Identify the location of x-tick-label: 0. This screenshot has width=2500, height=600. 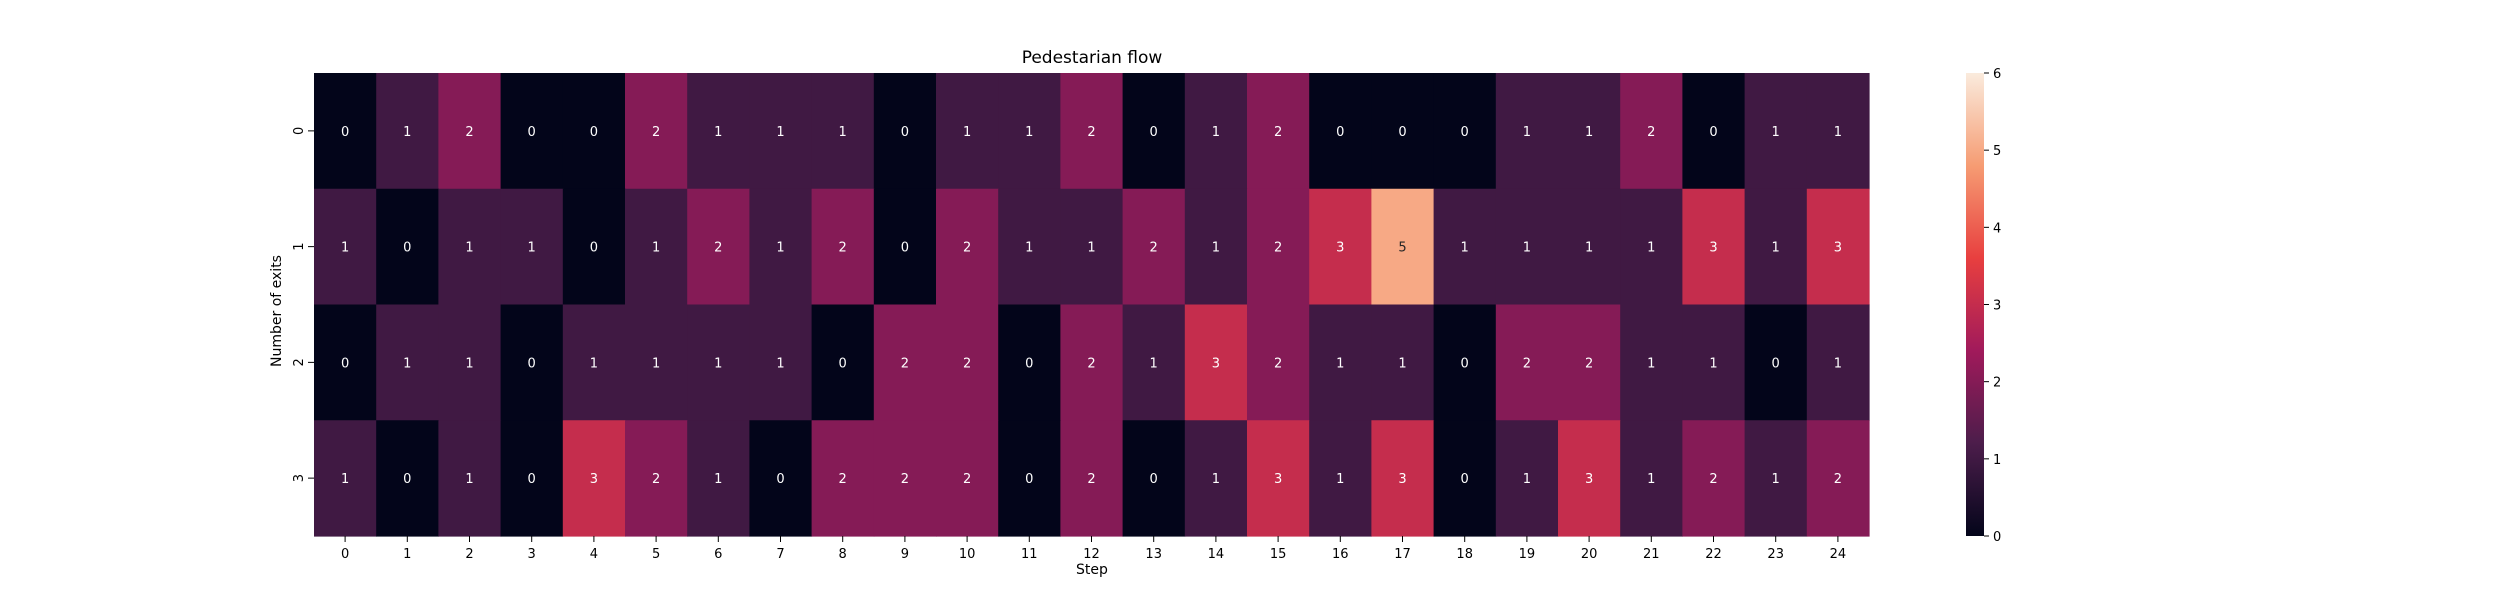
(345, 554).